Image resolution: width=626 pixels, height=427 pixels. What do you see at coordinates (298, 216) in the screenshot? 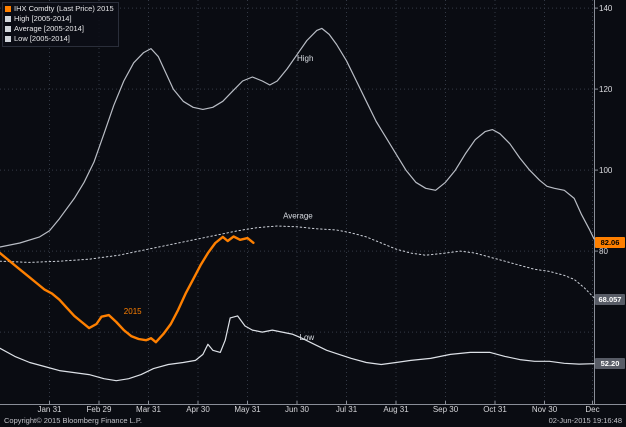
I see `annotation-average: Average` at bounding box center [298, 216].